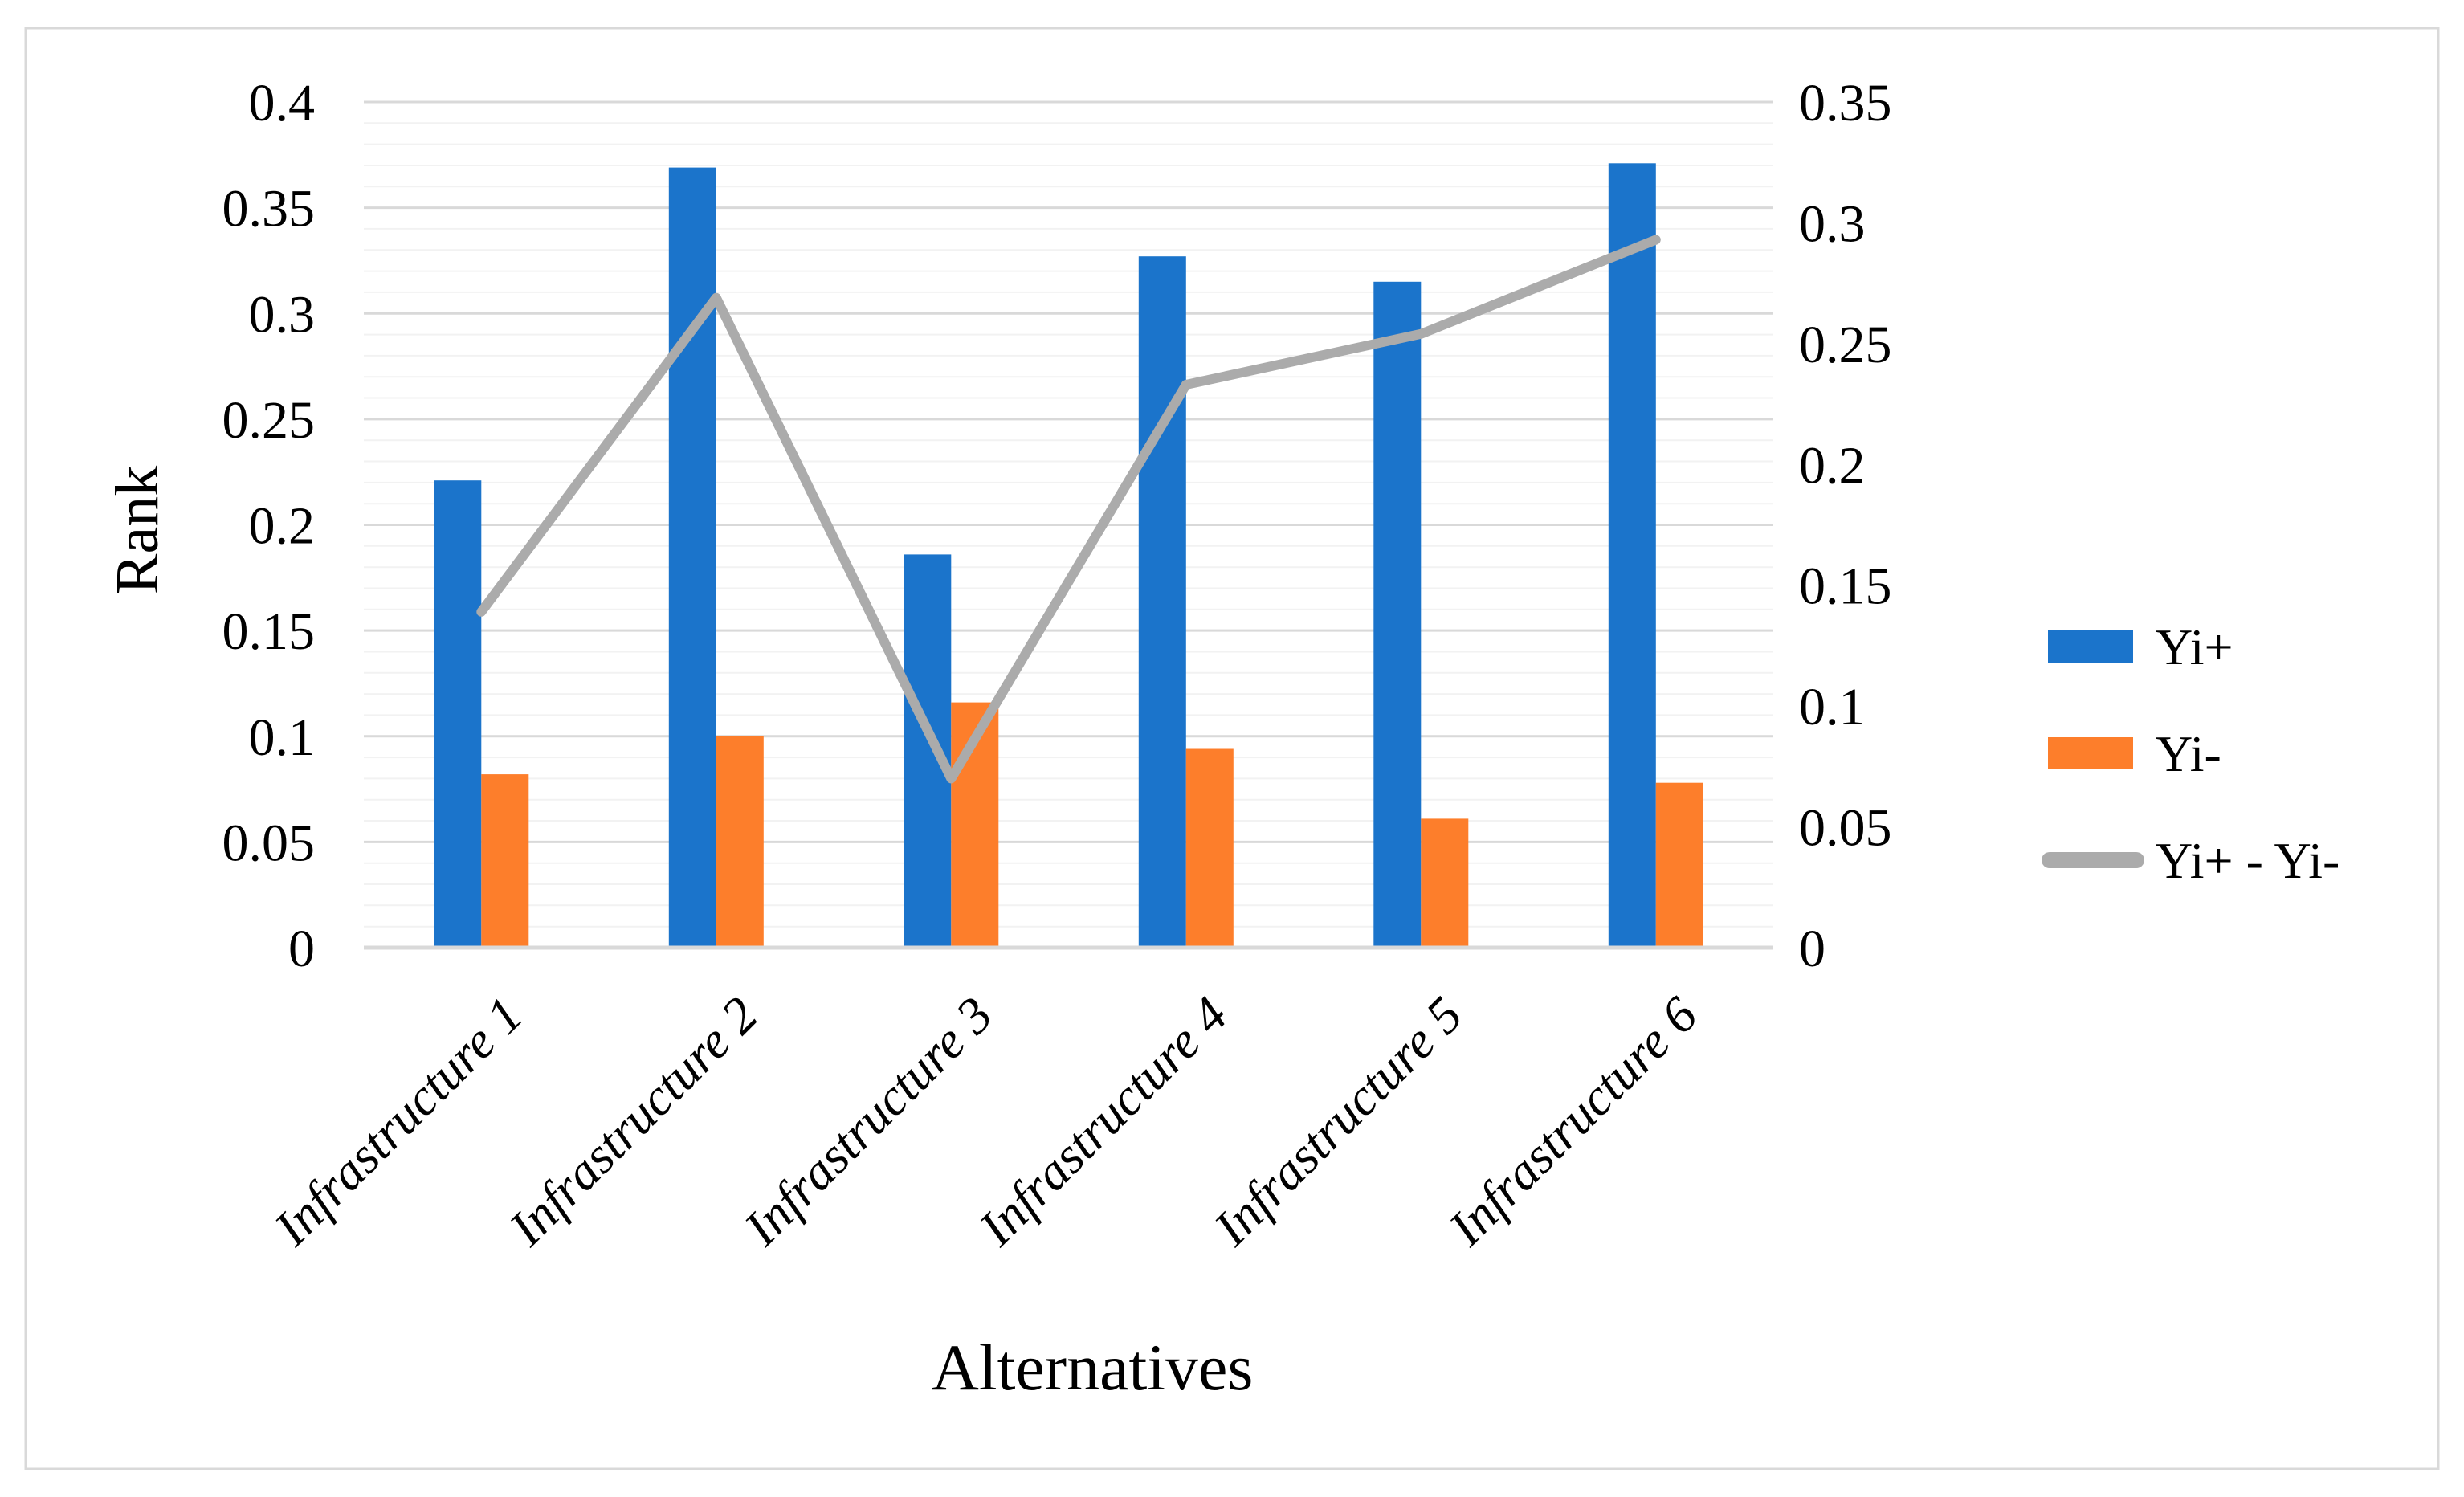 This screenshot has width=2464, height=1497. Describe the element at coordinates (282, 738) in the screenshot. I see `left-tick-label: 0.1` at that location.